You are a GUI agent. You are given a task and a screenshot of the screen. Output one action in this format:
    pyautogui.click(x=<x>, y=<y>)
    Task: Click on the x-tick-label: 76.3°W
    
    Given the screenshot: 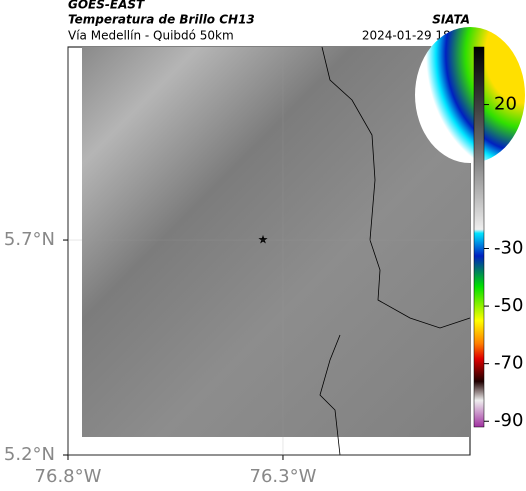 What is the action you would take?
    pyautogui.click(x=283, y=476)
    